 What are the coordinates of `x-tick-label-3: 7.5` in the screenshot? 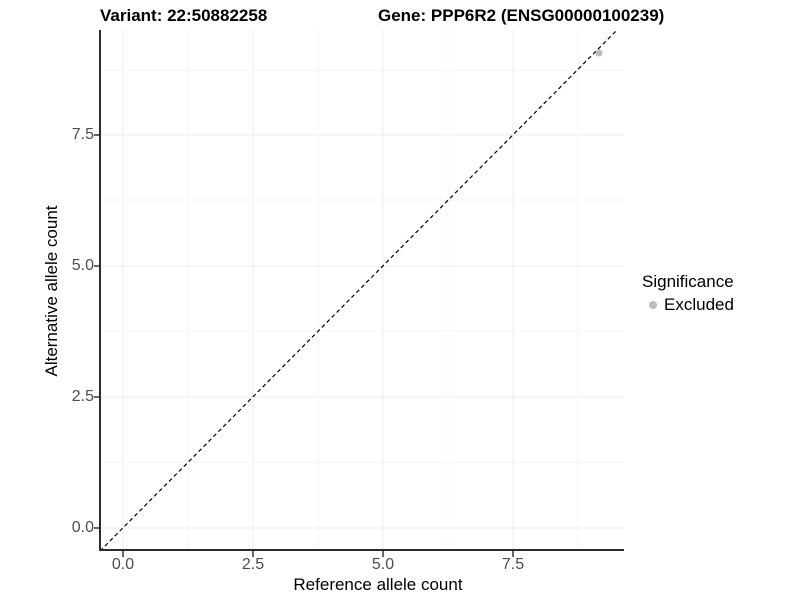 It's located at (513, 564).